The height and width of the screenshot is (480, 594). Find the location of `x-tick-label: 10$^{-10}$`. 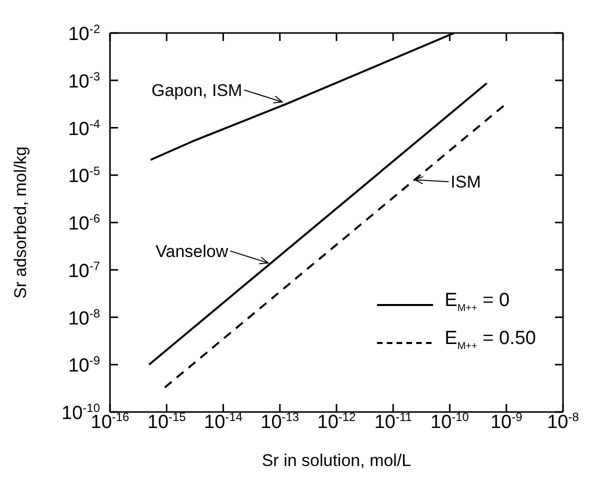

x-tick-label: 10$^{-10}$ is located at coordinates (450, 421).